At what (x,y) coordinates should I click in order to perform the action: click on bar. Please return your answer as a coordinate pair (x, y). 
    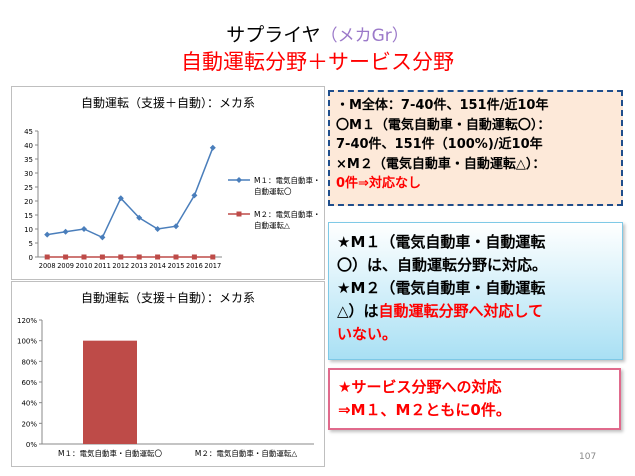
    Looking at the image, I should click on (110, 392).